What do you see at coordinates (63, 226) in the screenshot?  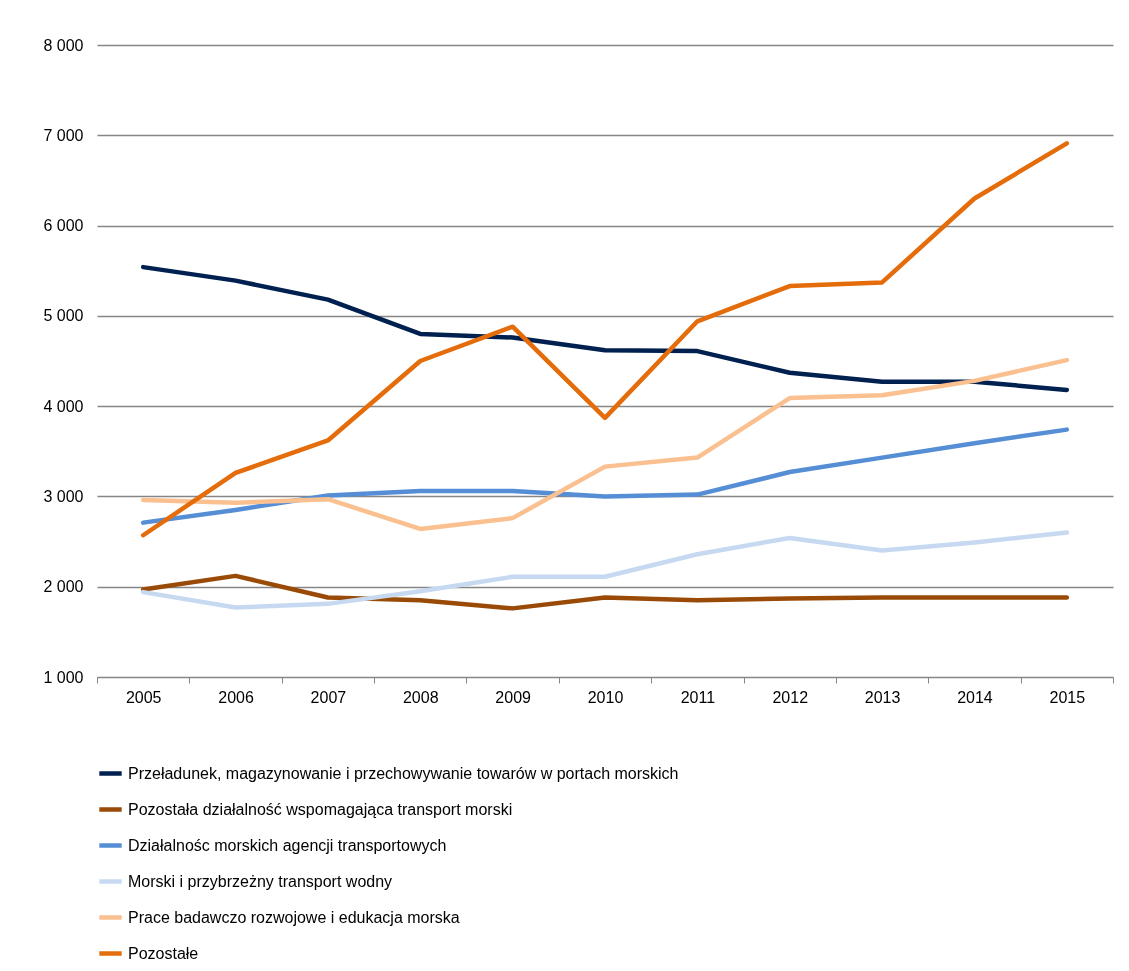 I see `y-tick-label: 6 000` at bounding box center [63, 226].